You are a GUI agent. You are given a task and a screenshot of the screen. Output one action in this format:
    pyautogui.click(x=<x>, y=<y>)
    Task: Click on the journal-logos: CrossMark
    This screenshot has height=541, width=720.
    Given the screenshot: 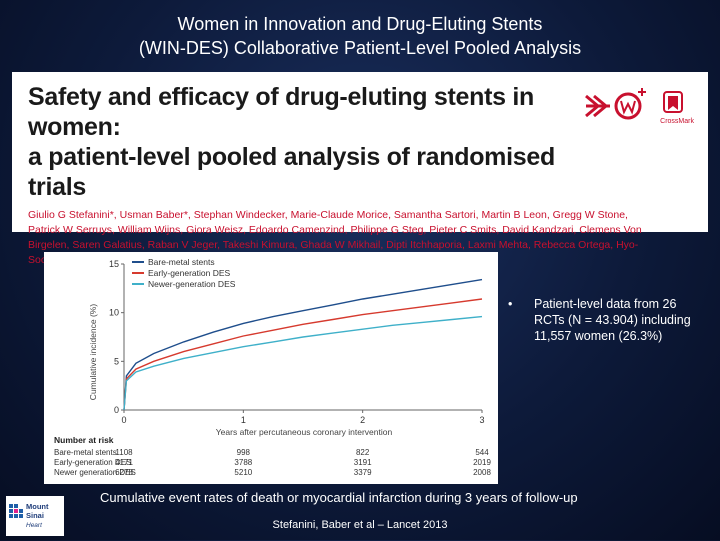 What is the action you would take?
    pyautogui.click(x=639, y=107)
    